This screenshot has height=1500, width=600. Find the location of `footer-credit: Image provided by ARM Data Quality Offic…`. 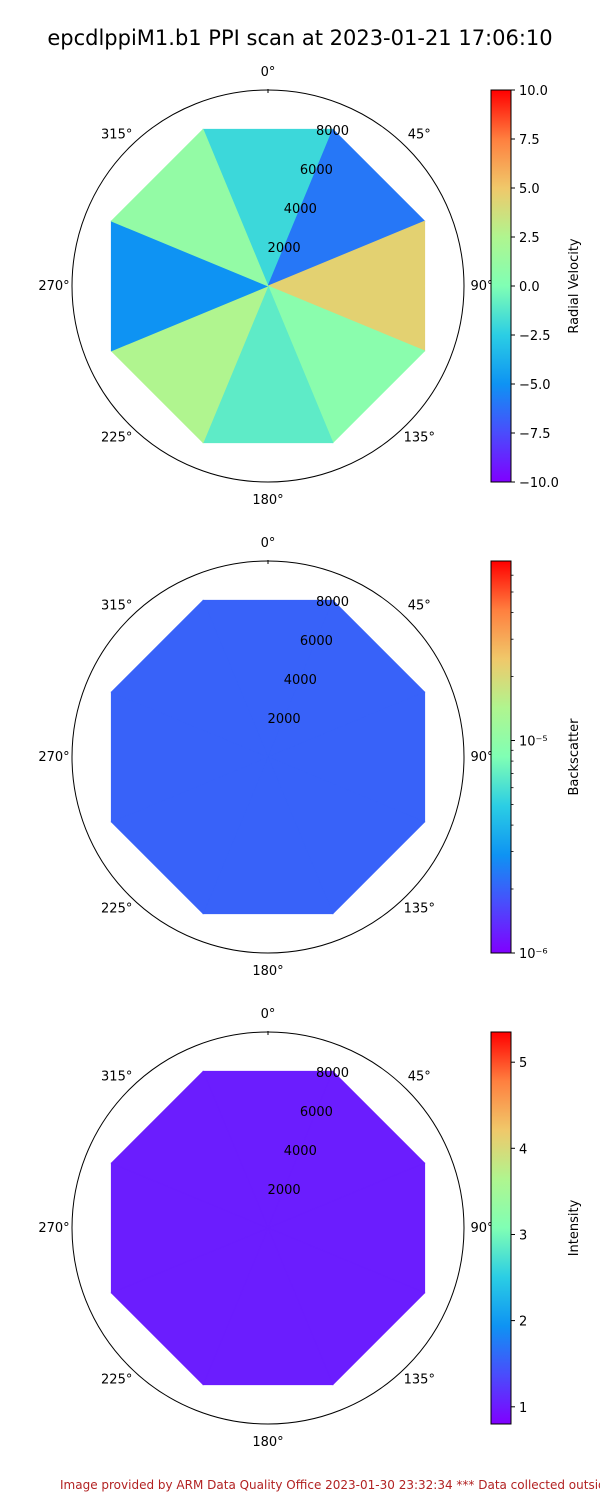

footer-credit: Image provided by ARM Data Quality Offic… is located at coordinates (330, 1485).